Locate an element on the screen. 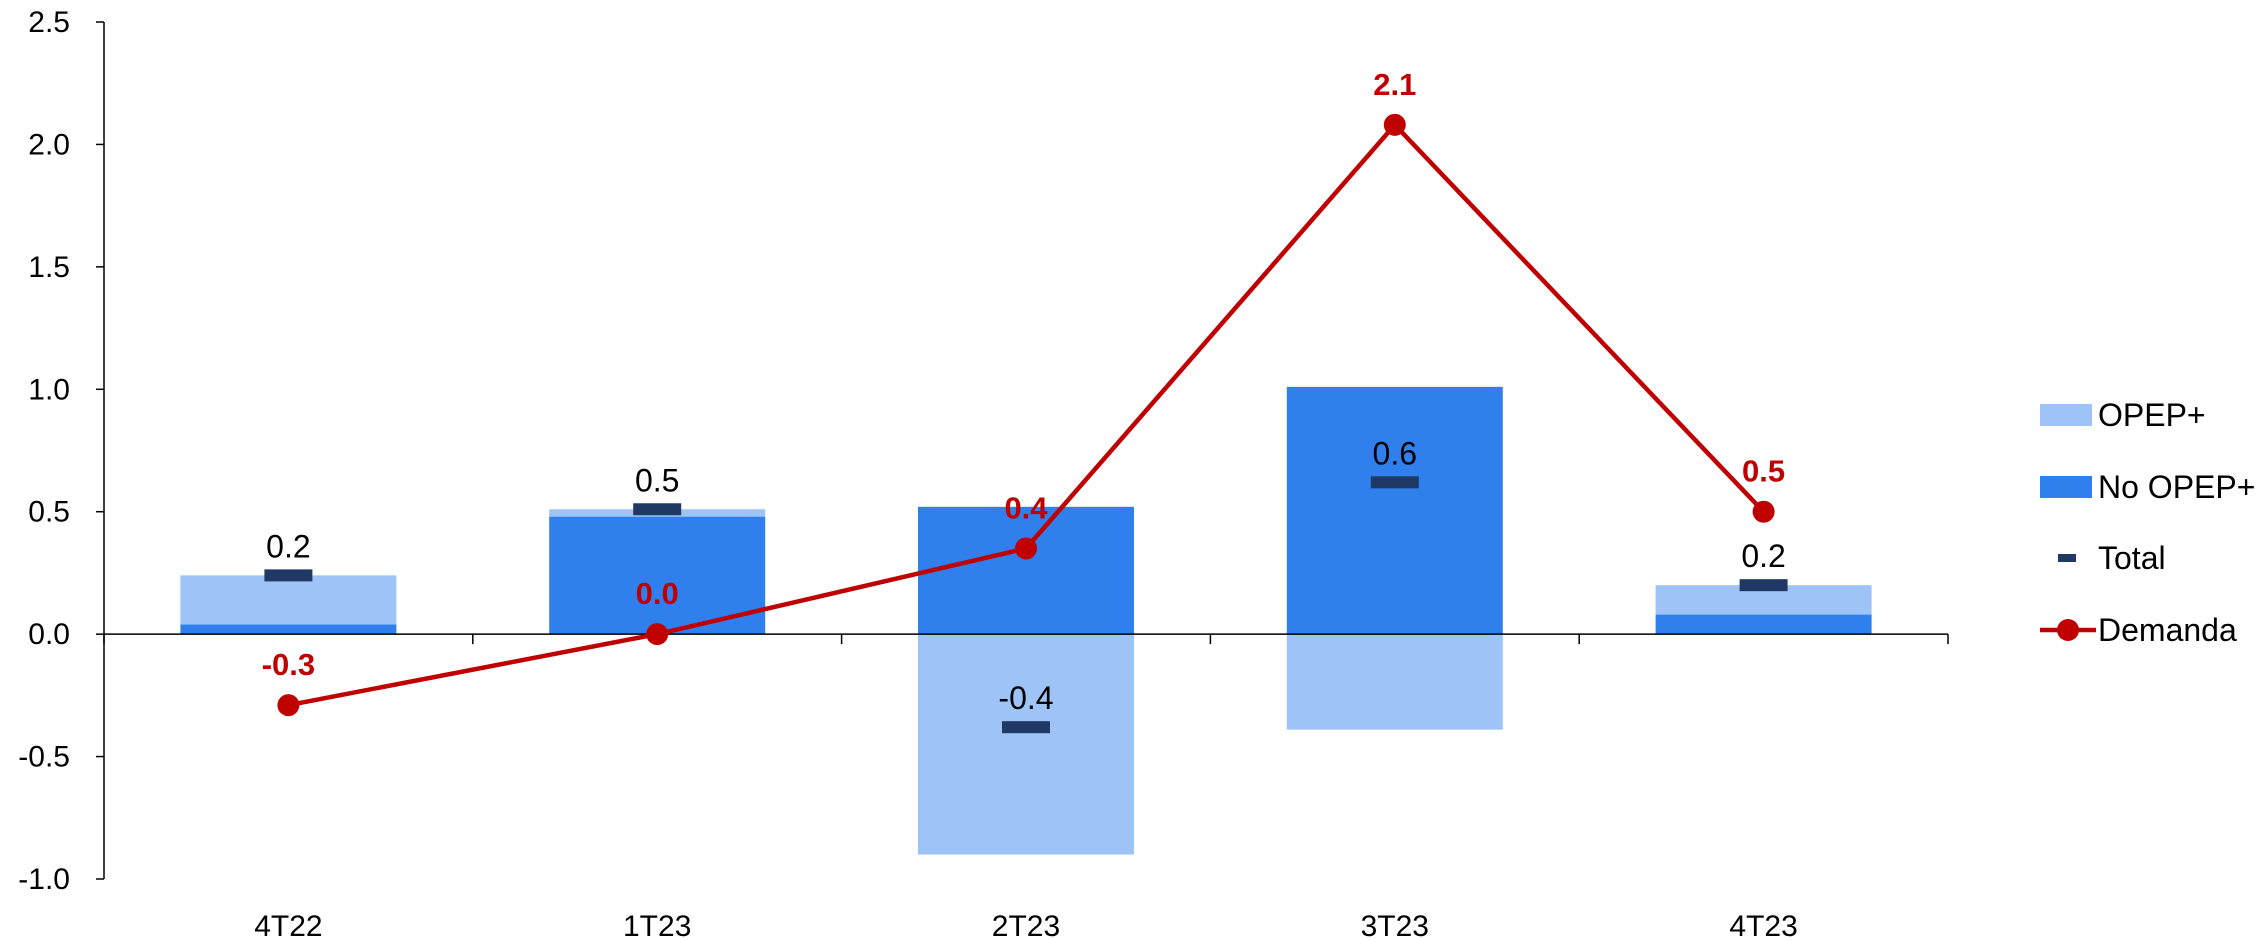  y-tick-label: 1.5 is located at coordinates (49, 267).